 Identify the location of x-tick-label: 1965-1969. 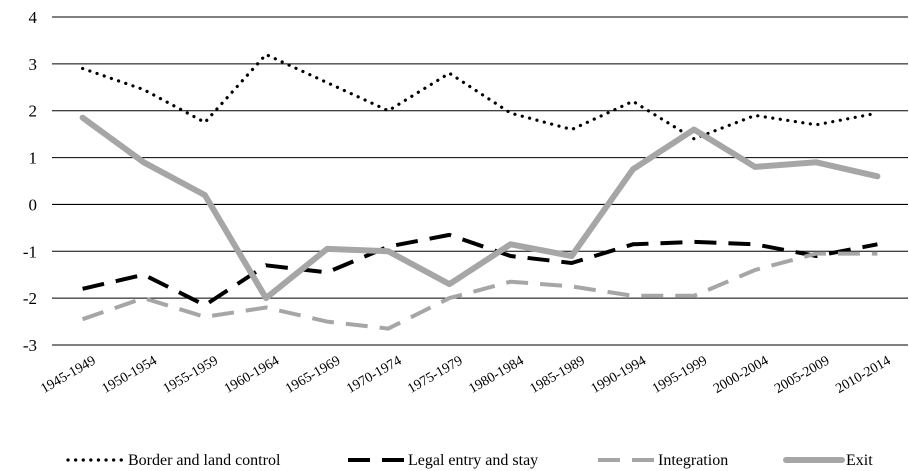
(313, 374).